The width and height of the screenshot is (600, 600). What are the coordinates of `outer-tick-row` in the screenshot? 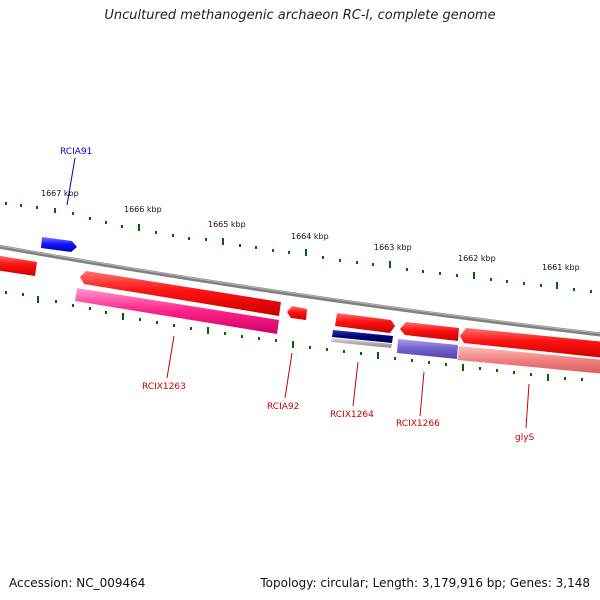 It's located at (298, 247).